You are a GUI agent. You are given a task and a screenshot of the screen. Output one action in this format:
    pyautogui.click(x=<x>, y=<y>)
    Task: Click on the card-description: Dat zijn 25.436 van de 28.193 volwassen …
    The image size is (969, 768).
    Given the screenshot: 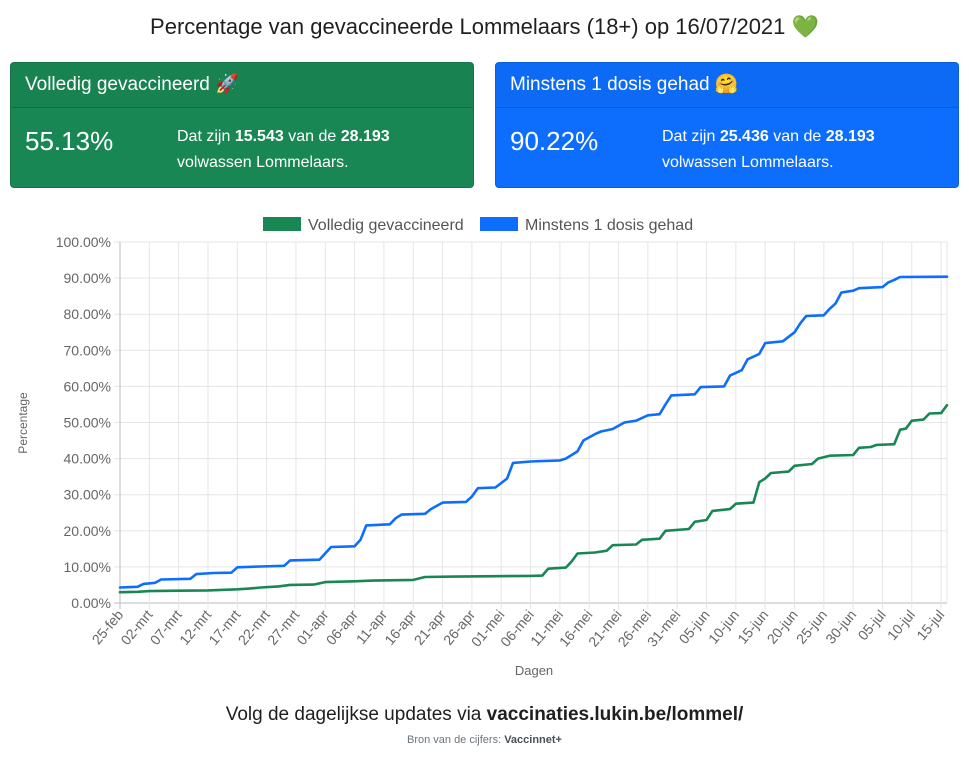 What is the action you would take?
    pyautogui.click(x=807, y=150)
    